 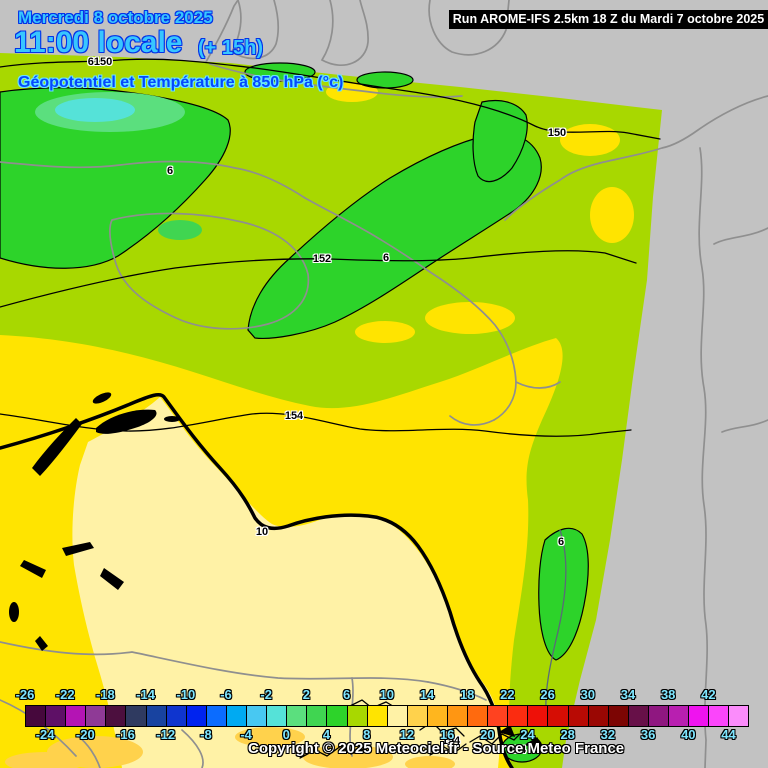 What do you see at coordinates (648, 734) in the screenshot?
I see `colorbar-tick-label: 36` at bounding box center [648, 734].